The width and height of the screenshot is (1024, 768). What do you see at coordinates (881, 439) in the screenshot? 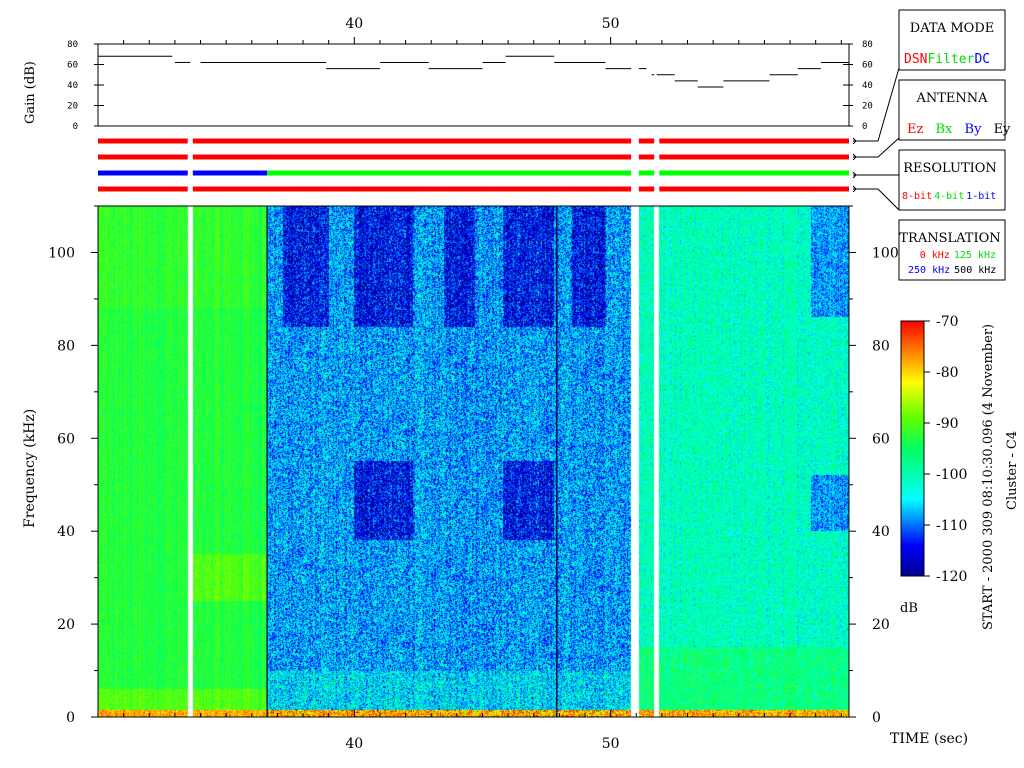
I see `freq-tick-label-right: 60` at bounding box center [881, 439].